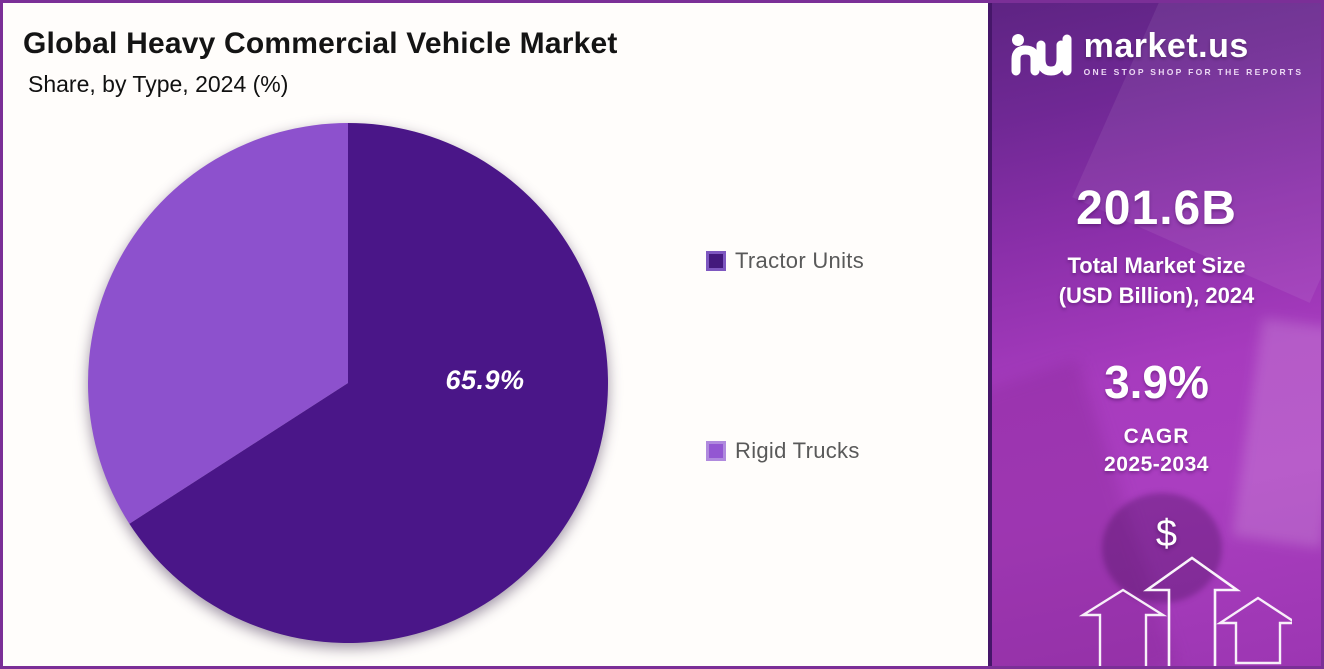  I want to click on market-size-label-line1: Total Market Size, so click(1156, 265).